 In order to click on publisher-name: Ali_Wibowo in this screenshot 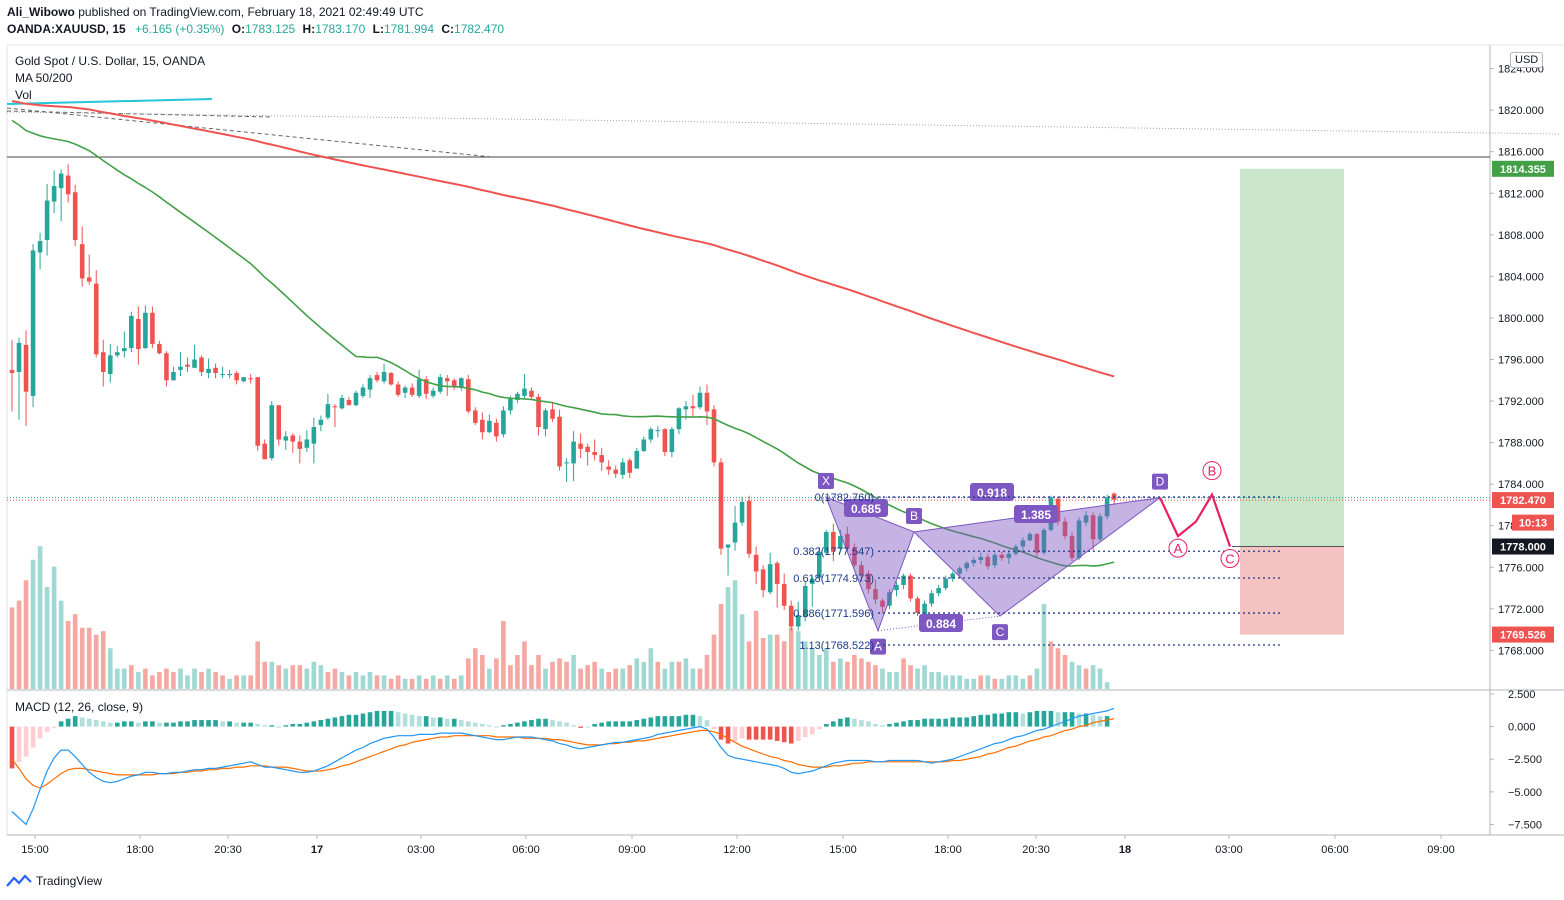, I will do `click(41, 12)`.